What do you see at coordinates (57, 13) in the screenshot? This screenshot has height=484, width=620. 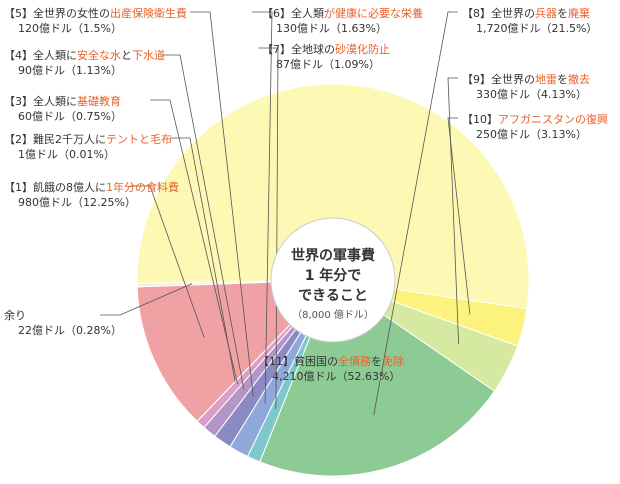 I see `slice-label-pre: 【5】全世界の女性の` at bounding box center [57, 13].